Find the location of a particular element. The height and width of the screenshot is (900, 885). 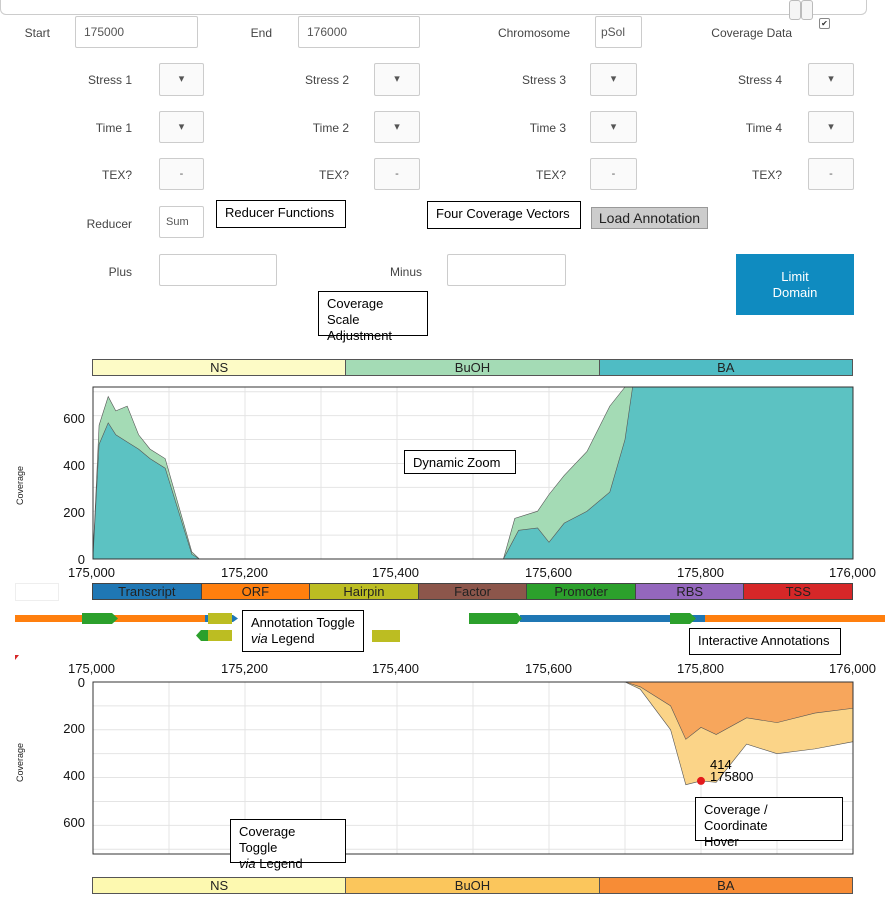

hover-callout-line2: Hover is located at coordinates (721, 841).